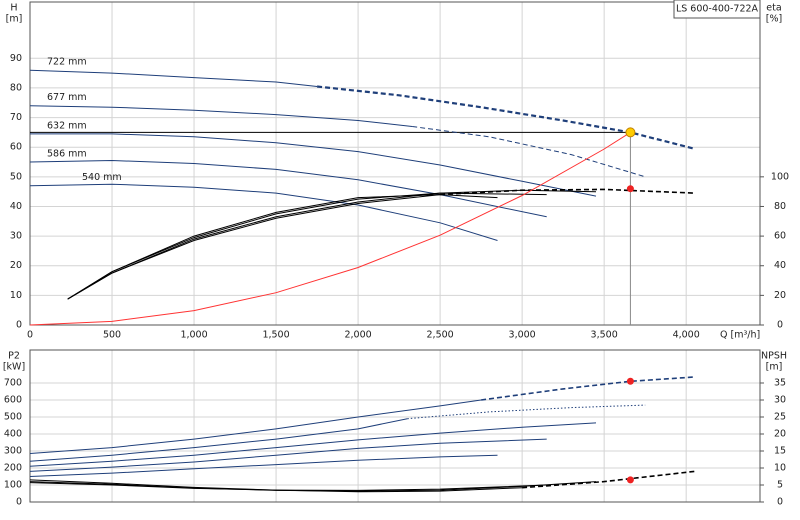 This screenshot has height=520, width=800. I want to click on y2-tick-label: 100, so click(780, 176).